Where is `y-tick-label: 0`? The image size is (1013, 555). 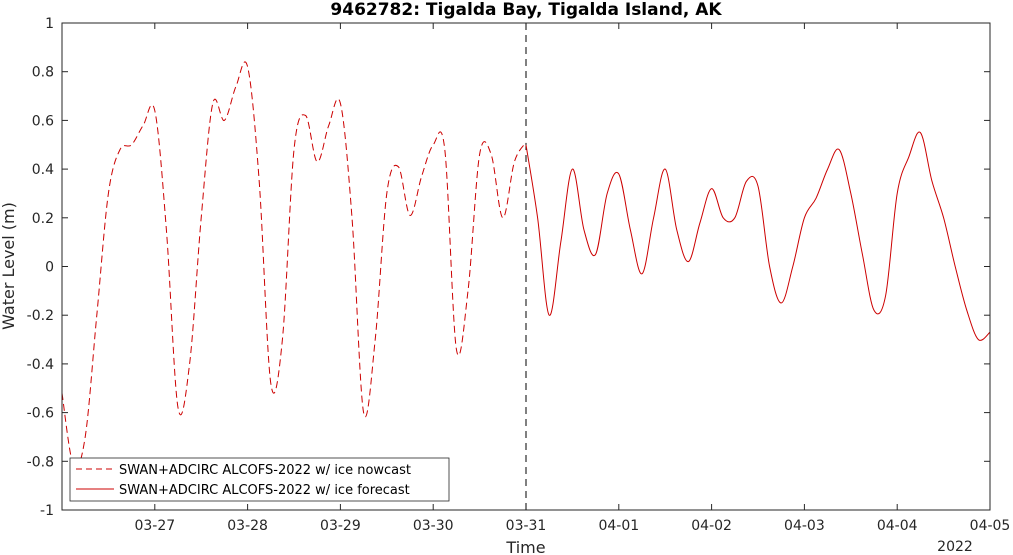
y-tick-label: 0 is located at coordinates (49, 268).